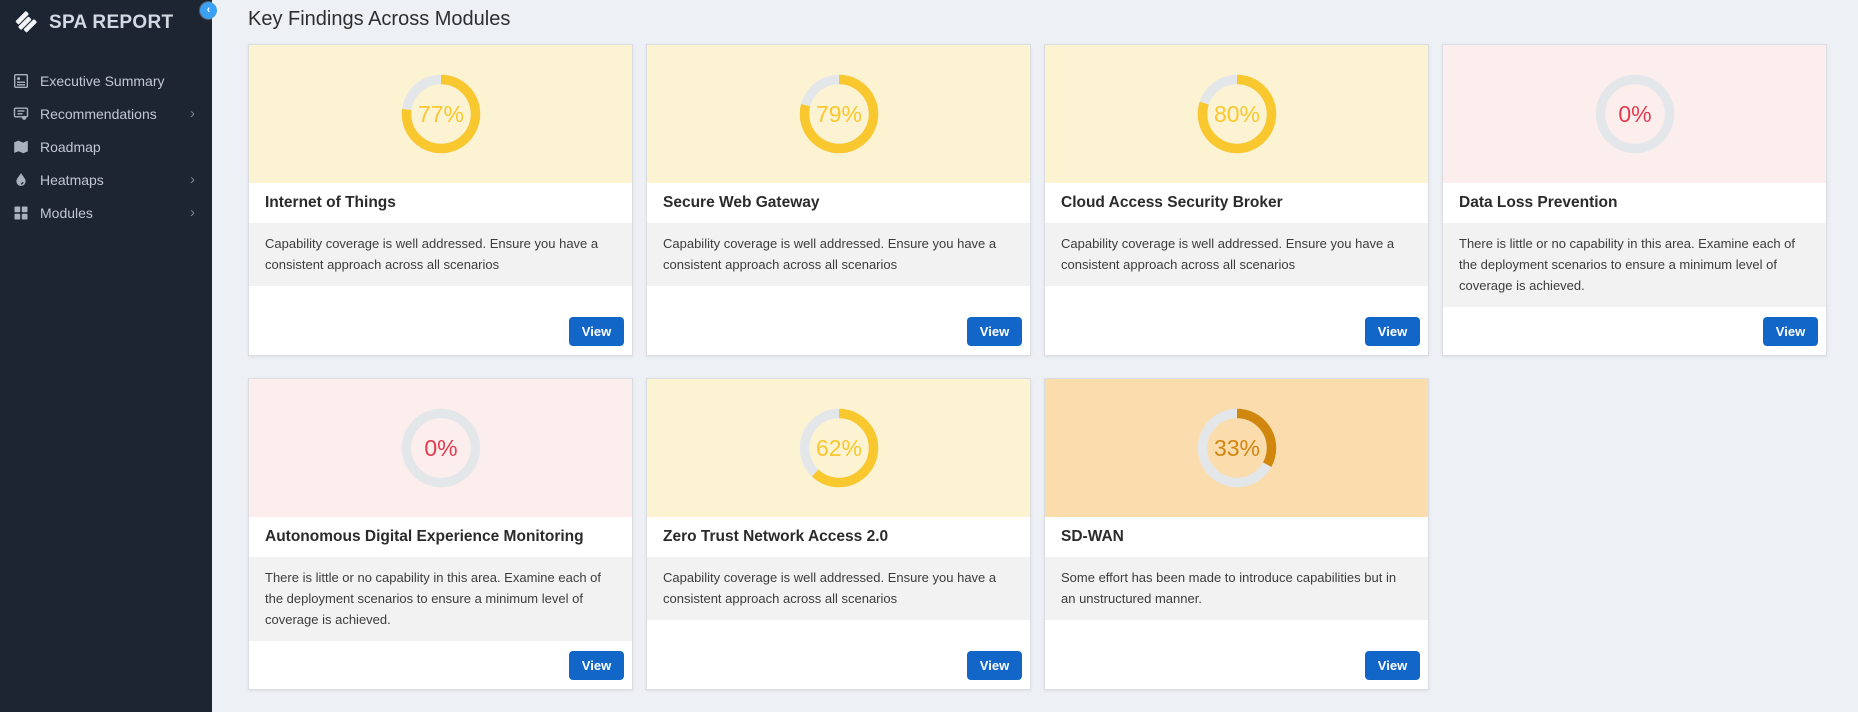 This screenshot has height=712, width=1858. I want to click on svg-text: 77%, so click(440, 114).